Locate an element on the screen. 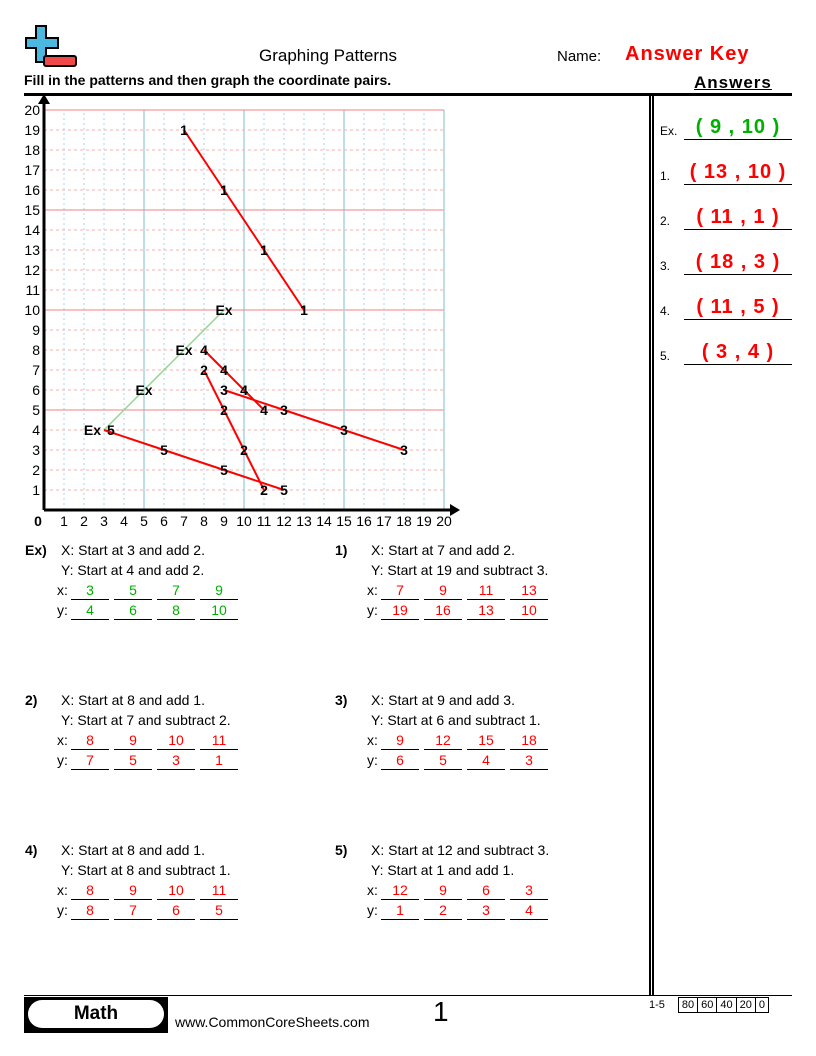 This screenshot has width=816, height=1056. y-rule: Y: Start at 7 and subtract 2. is located at coordinates (146, 720).